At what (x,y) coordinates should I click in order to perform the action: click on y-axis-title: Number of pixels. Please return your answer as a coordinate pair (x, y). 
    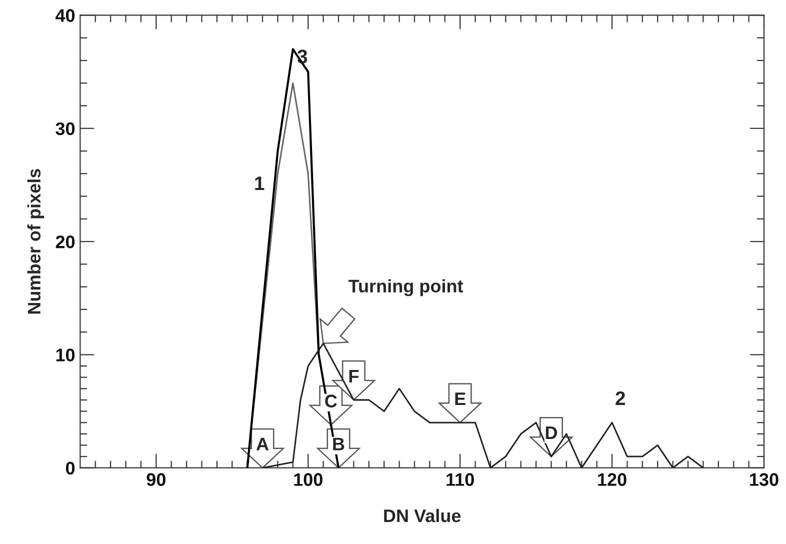
    Looking at the image, I should click on (35, 241).